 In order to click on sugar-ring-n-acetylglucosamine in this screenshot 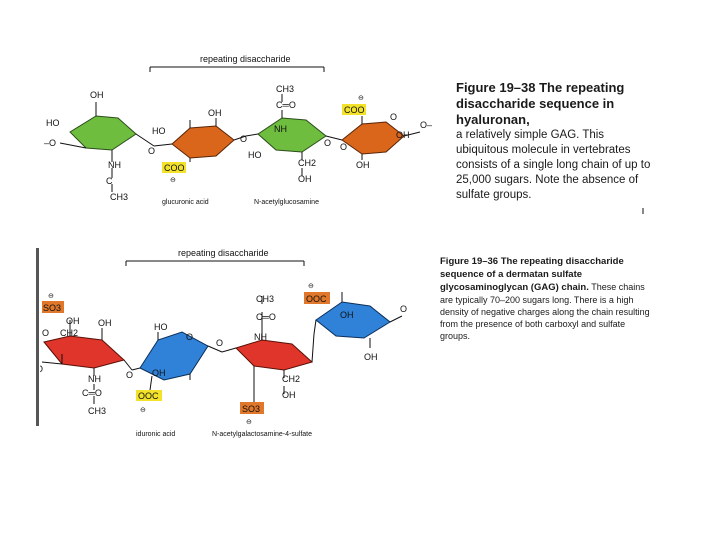, I will do `click(292, 135)`.